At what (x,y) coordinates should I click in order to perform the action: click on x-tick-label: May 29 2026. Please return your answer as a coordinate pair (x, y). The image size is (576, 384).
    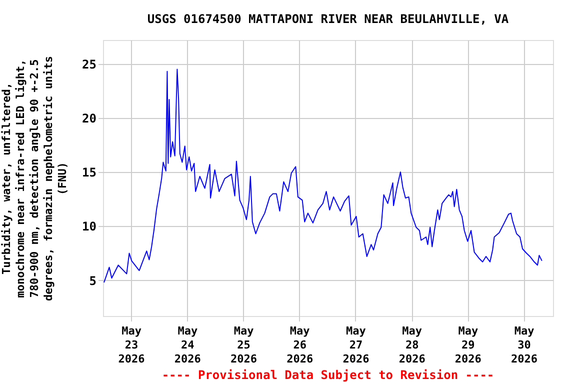
    Looking at the image, I should click on (468, 345).